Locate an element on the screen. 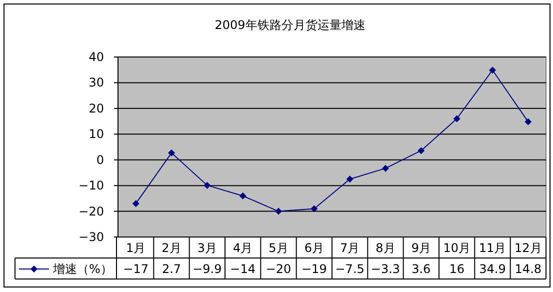 The height and width of the screenshot is (292, 553). x-tick-label: 4月 is located at coordinates (243, 248).